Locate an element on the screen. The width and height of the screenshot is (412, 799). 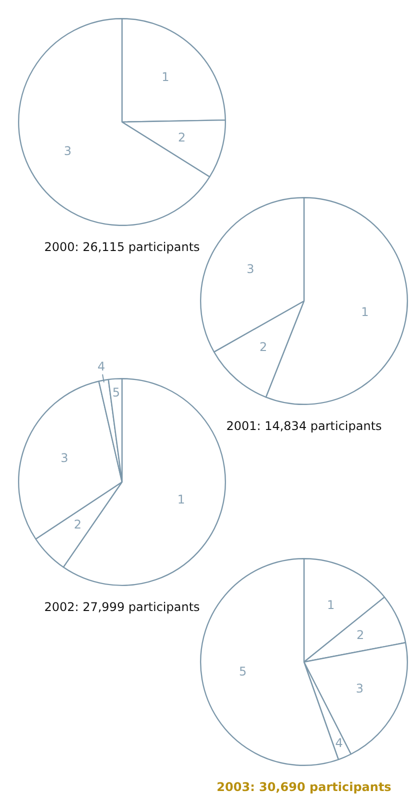
text: 2001: 14,834 participants is located at coordinates (304, 426).